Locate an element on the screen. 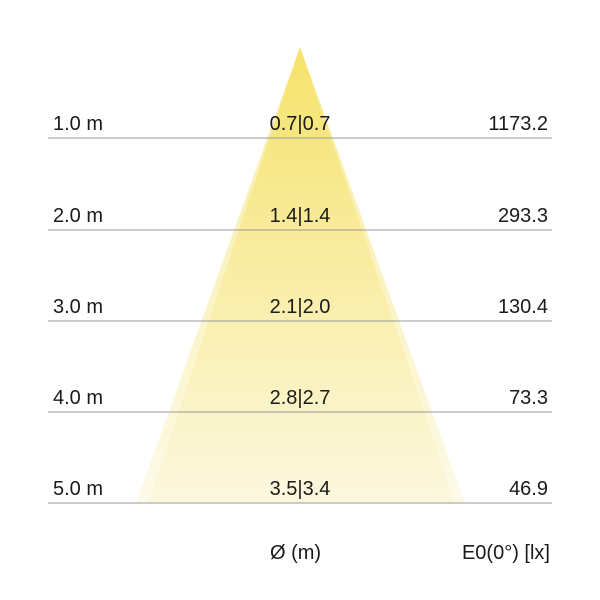  beam-diameter-value: 2.1|2.0 is located at coordinates (300, 307).